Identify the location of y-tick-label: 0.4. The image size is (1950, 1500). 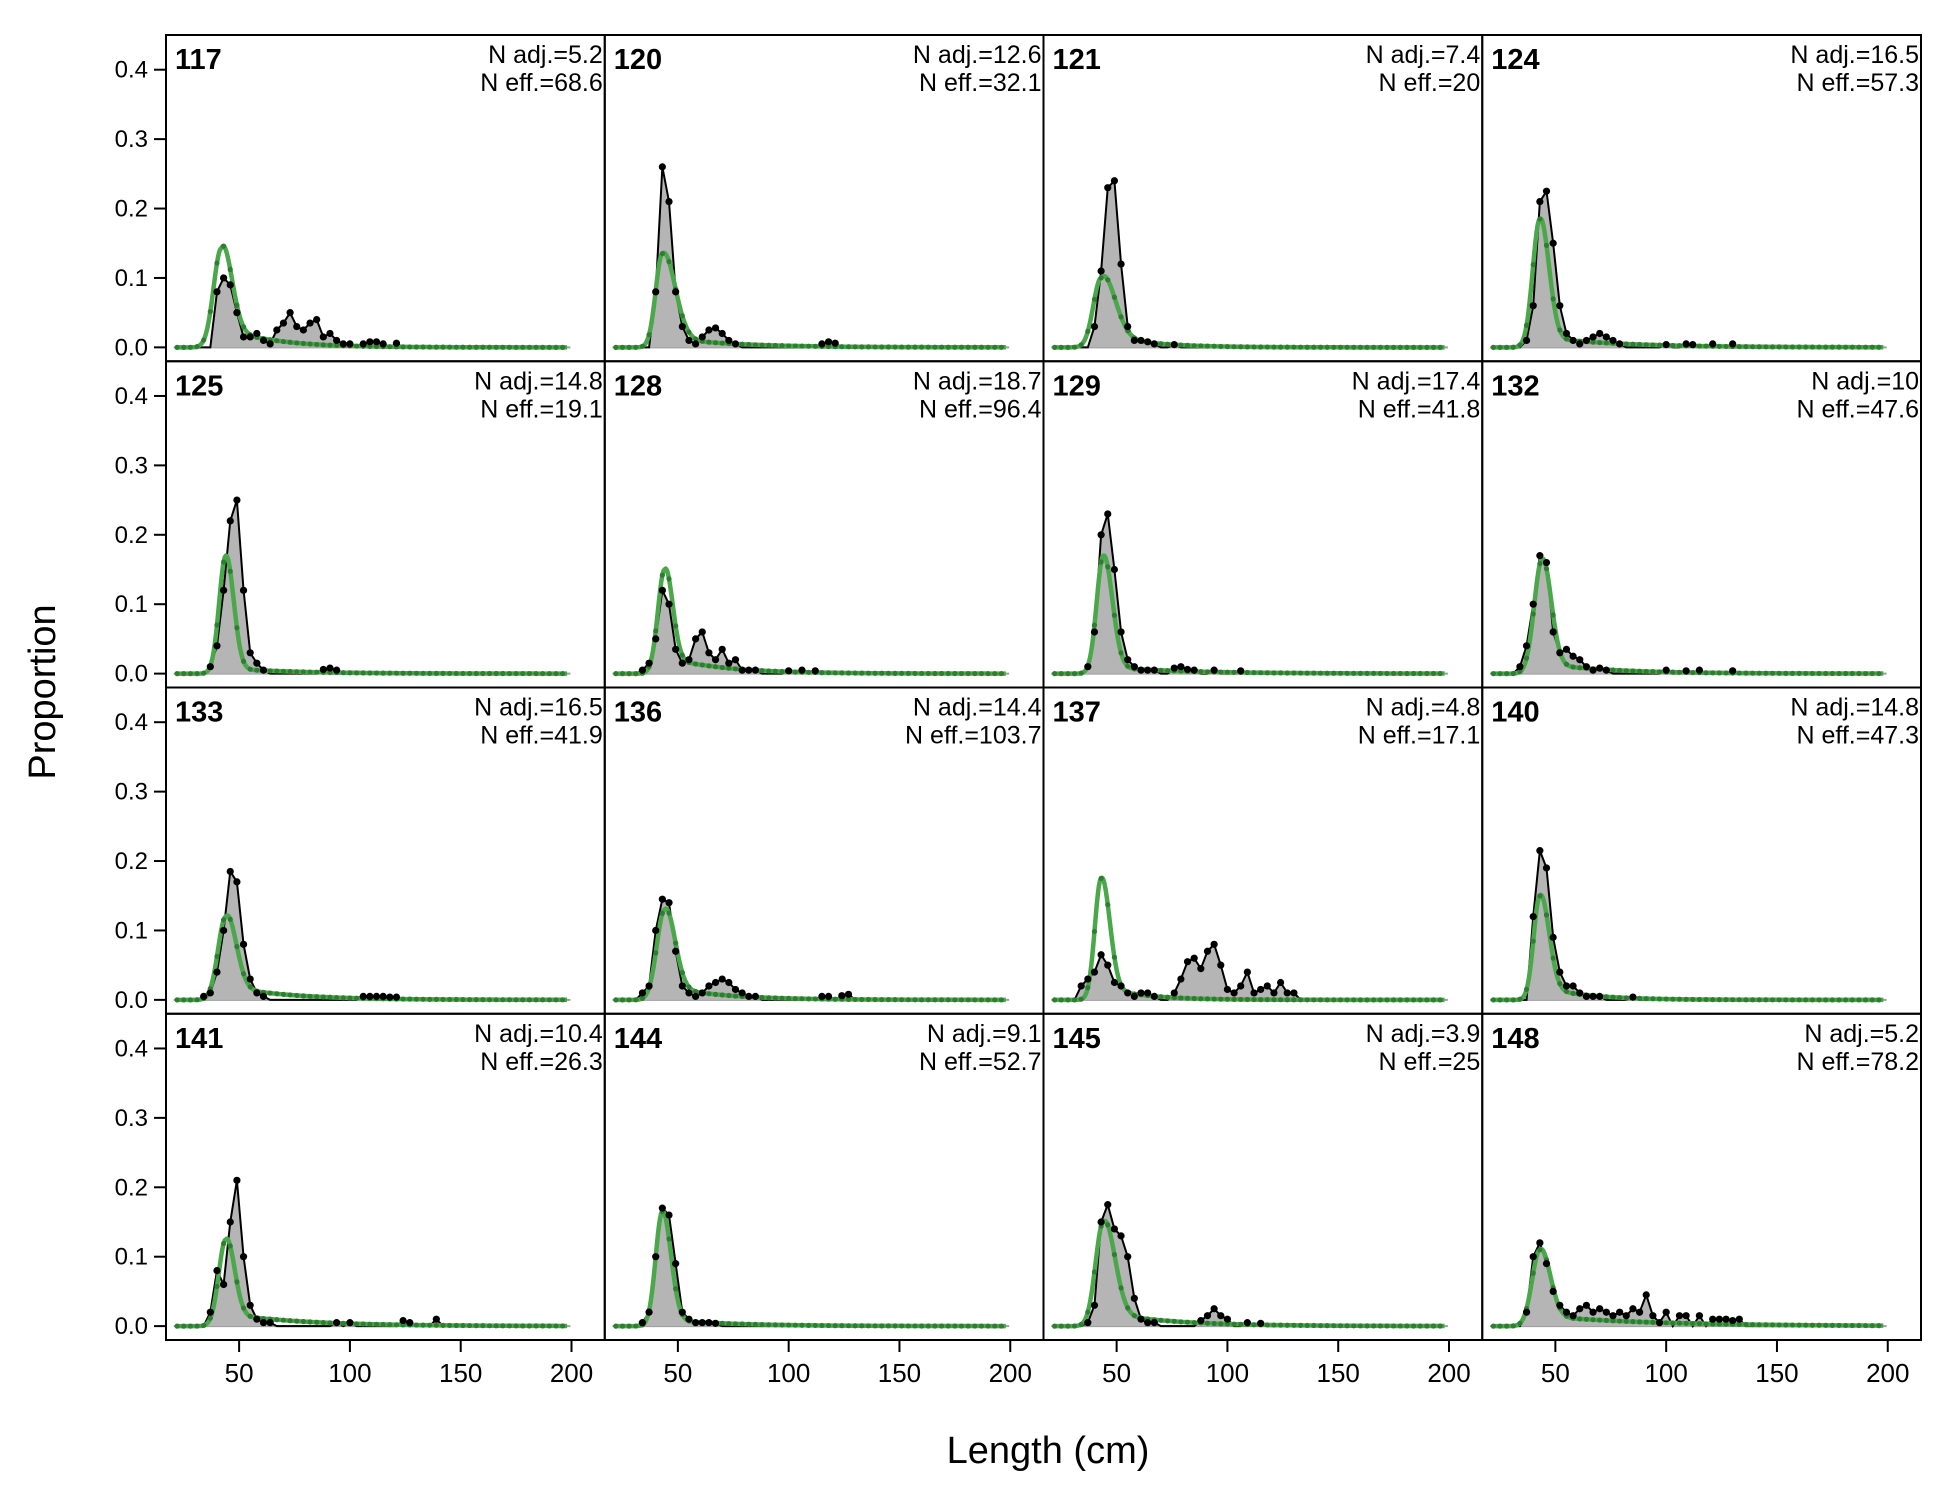
(131, 396).